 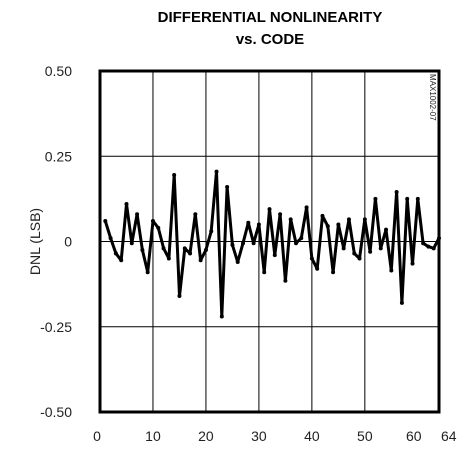 I want to click on y-tick-labels: 0.50 0.25 0 -0.25 -0.50, so click(x=56, y=241).